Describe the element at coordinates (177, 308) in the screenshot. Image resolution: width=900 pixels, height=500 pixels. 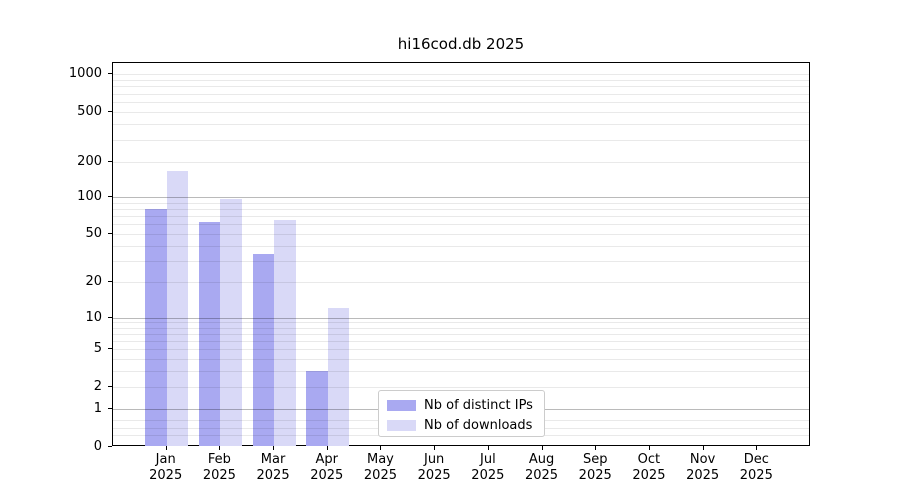
I see `bar-downloads-jan` at that location.